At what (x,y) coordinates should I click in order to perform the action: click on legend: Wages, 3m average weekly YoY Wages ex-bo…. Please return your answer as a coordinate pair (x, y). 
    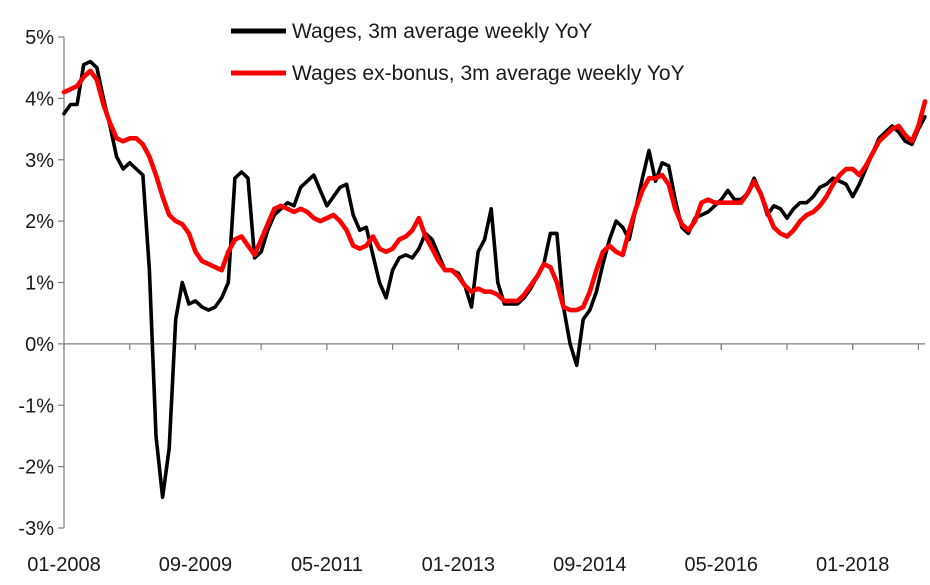
    Looking at the image, I should click on (458, 52).